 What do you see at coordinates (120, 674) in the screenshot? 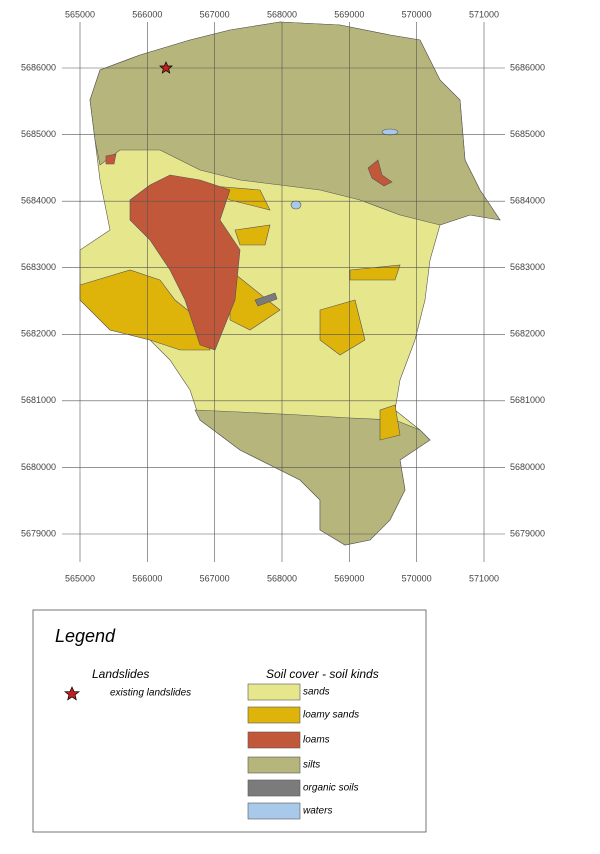
I see `legend-section-title: Landslides` at bounding box center [120, 674].